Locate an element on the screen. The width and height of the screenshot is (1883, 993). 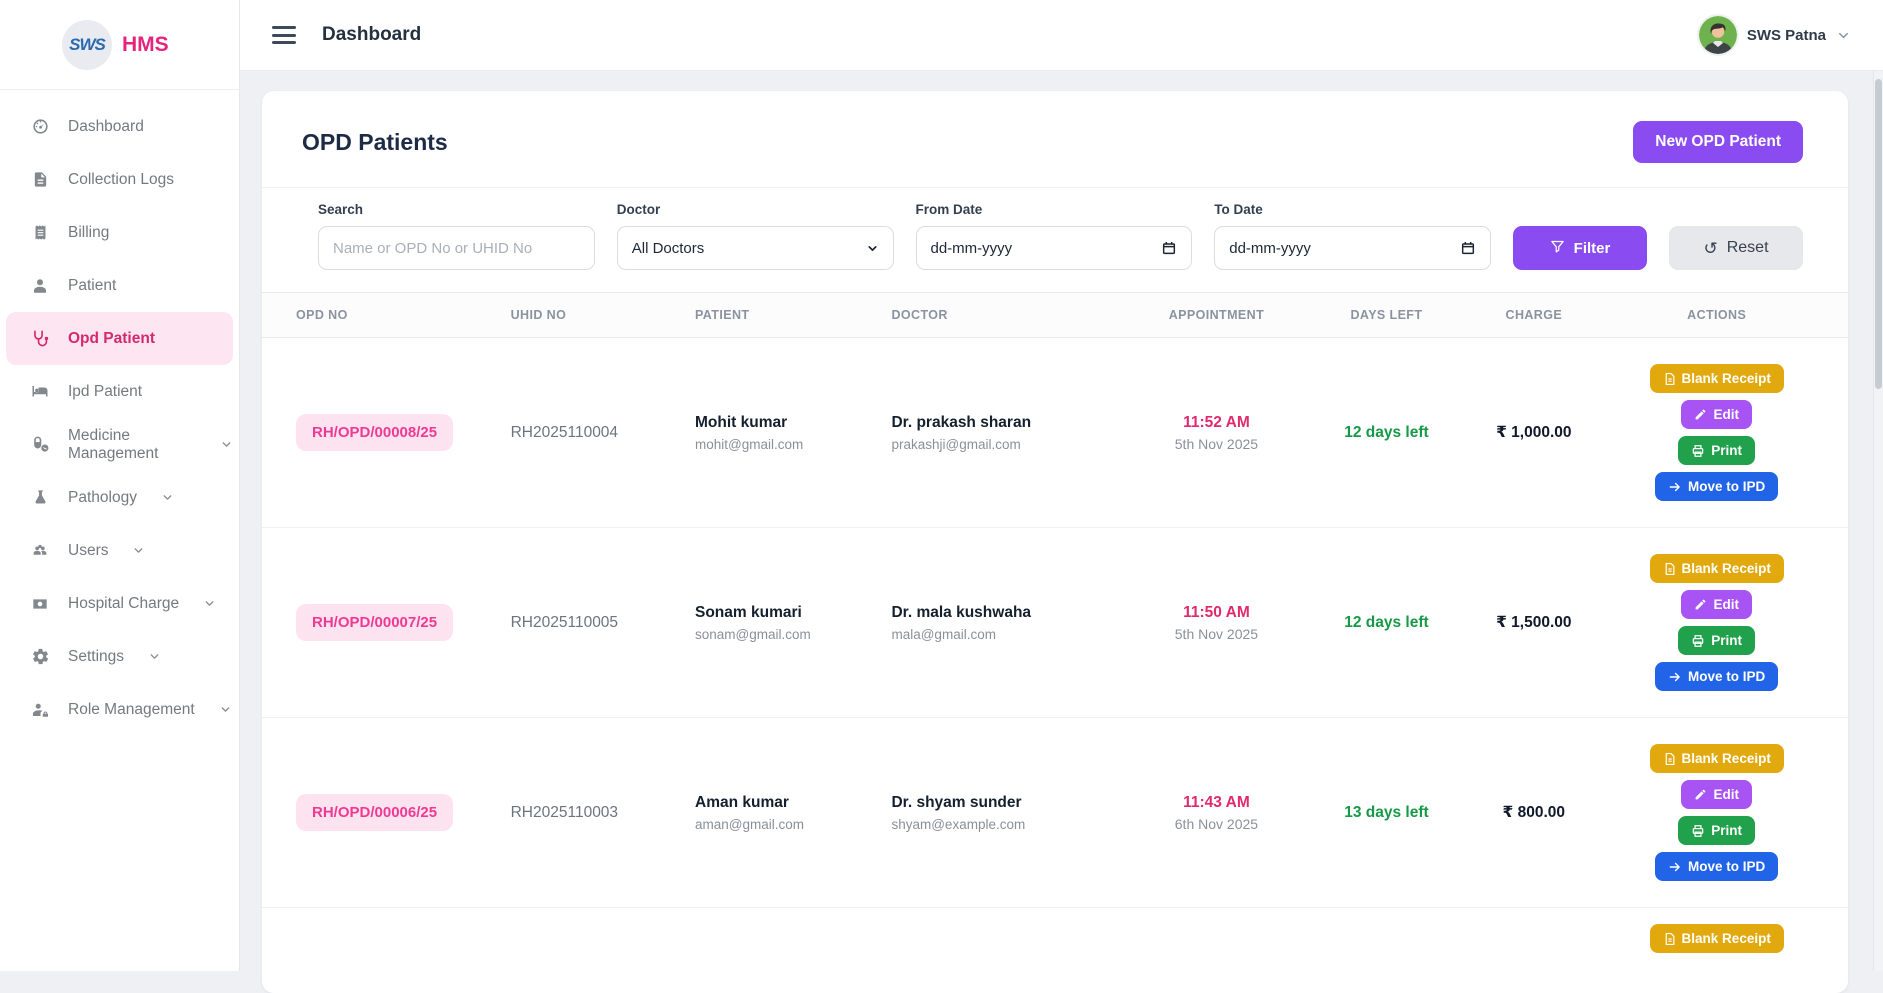
to-date-label: To Date is located at coordinates (1352, 209).